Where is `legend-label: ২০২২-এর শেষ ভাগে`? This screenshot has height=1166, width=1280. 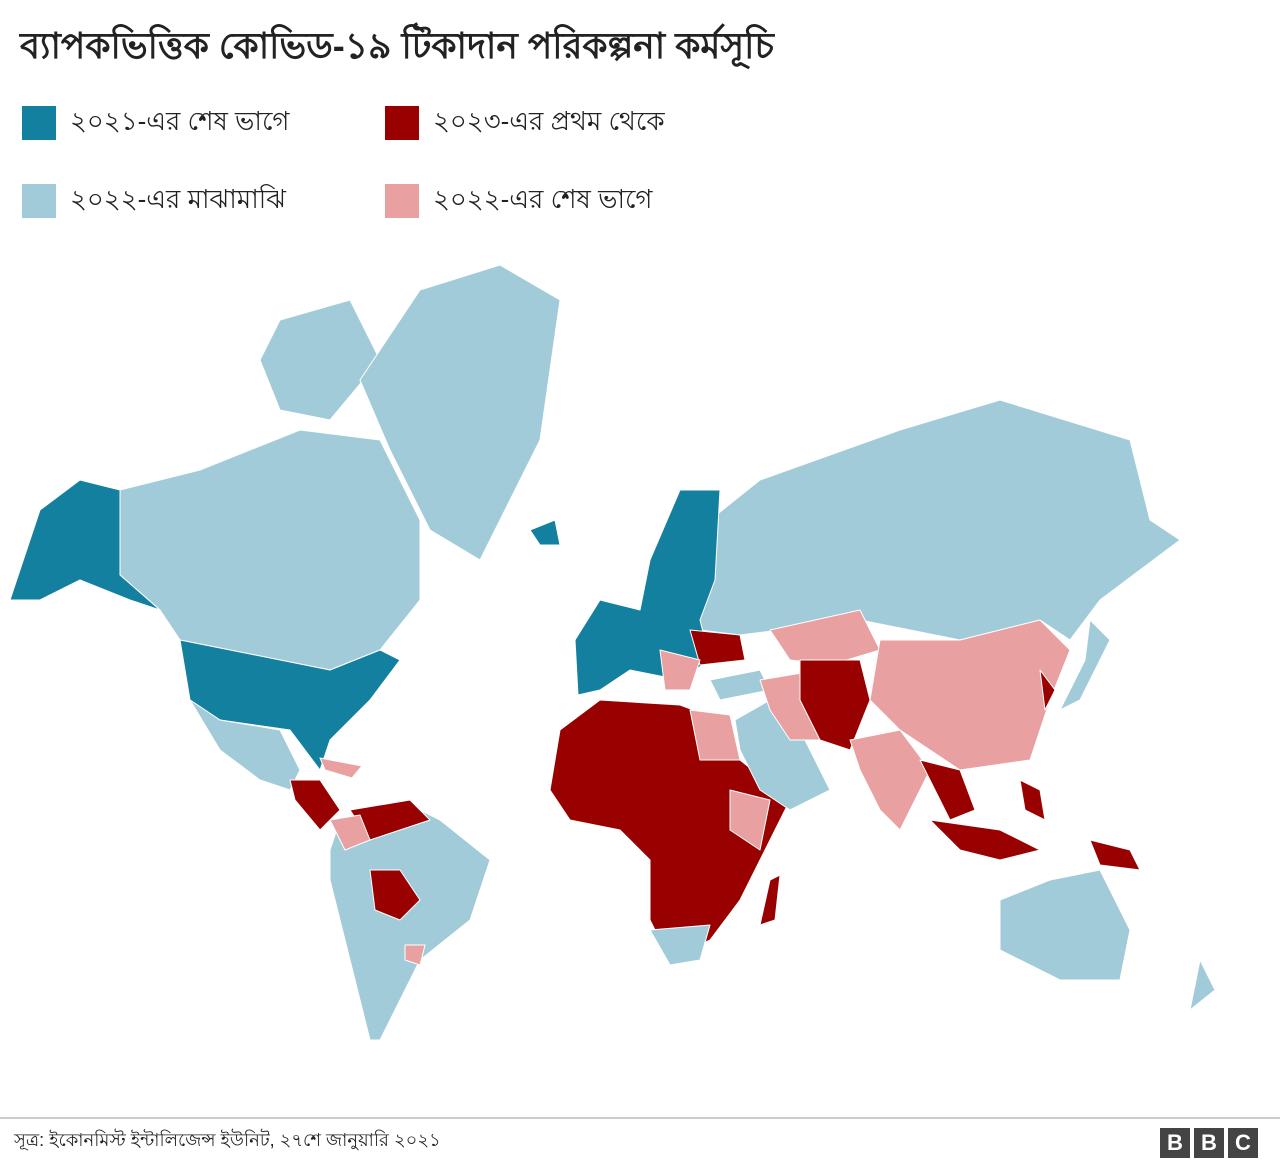
legend-label: ২০২২-এর শেষ ভাগে is located at coordinates (543, 199).